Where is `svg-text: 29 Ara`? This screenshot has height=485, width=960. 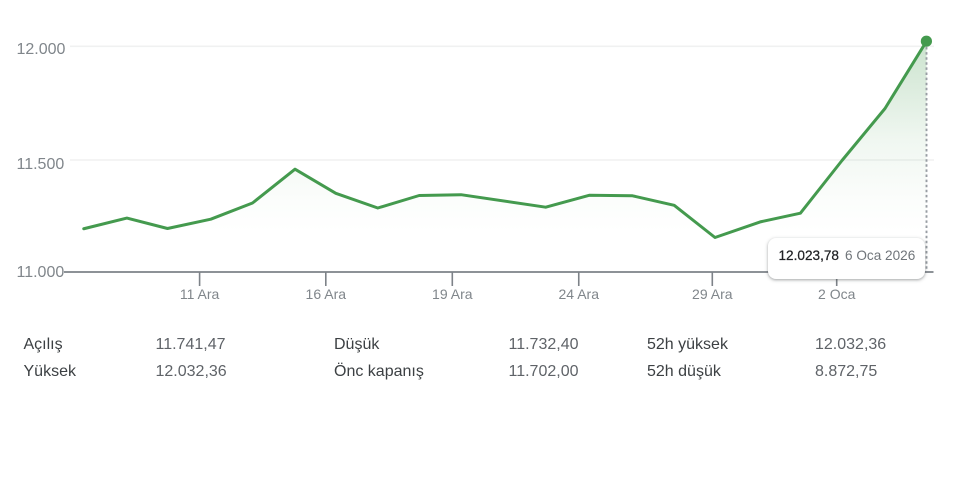
svg-text: 29 Ara is located at coordinates (712, 294).